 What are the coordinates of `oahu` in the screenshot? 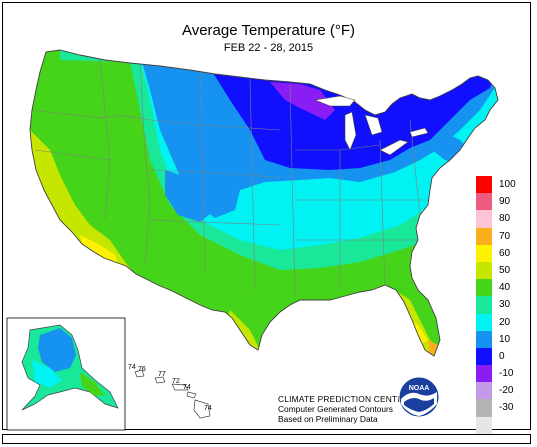 It's located at (160, 380).